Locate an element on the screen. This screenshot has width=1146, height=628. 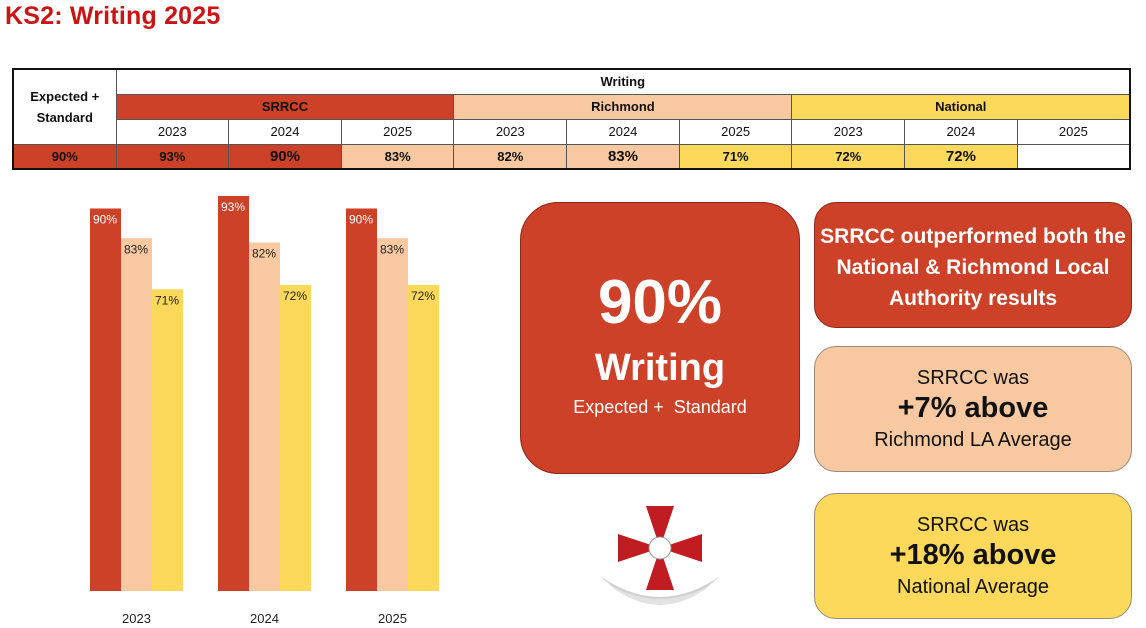
score-subject: Writing is located at coordinates (660, 368).